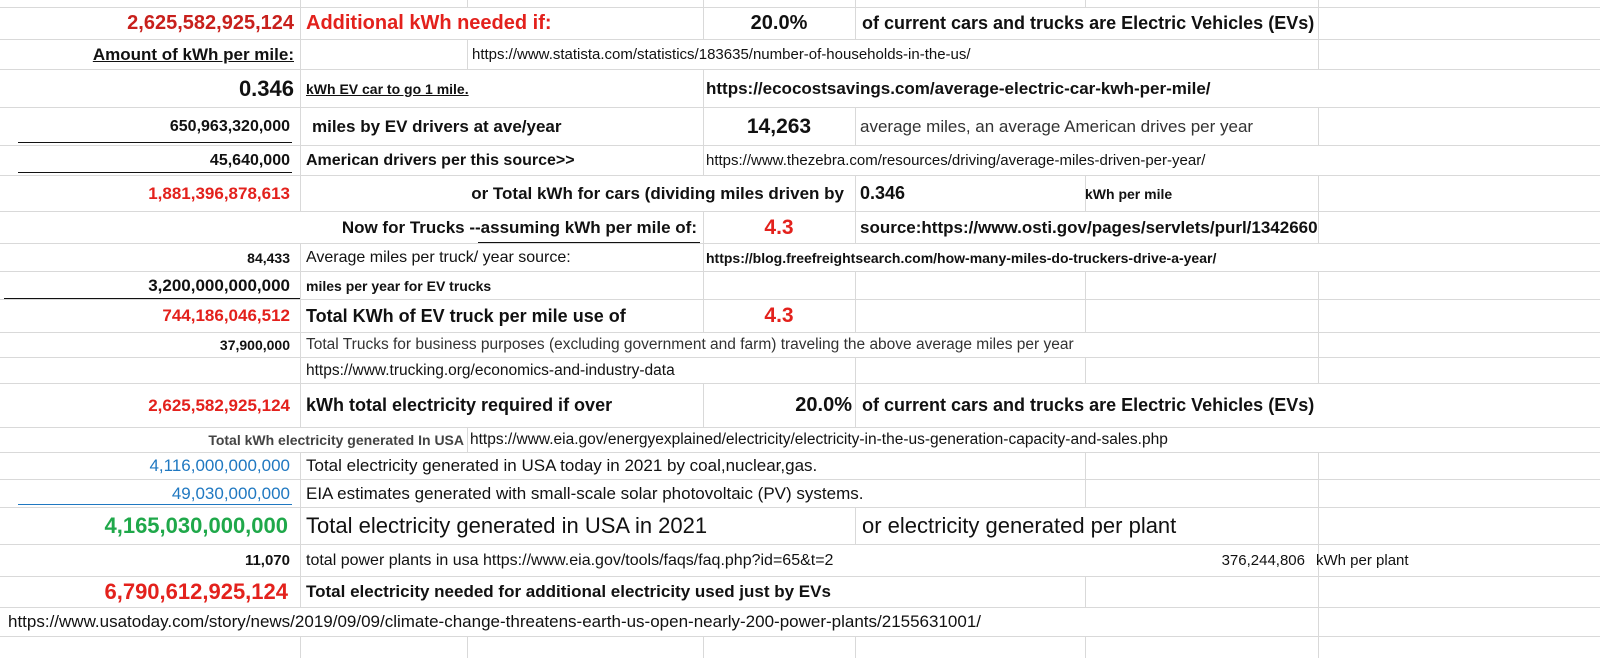 This screenshot has width=1600, height=658. What do you see at coordinates (219, 465) in the screenshot?
I see `cell-generated-today-value: 4,116,000,000,000` at bounding box center [219, 465].